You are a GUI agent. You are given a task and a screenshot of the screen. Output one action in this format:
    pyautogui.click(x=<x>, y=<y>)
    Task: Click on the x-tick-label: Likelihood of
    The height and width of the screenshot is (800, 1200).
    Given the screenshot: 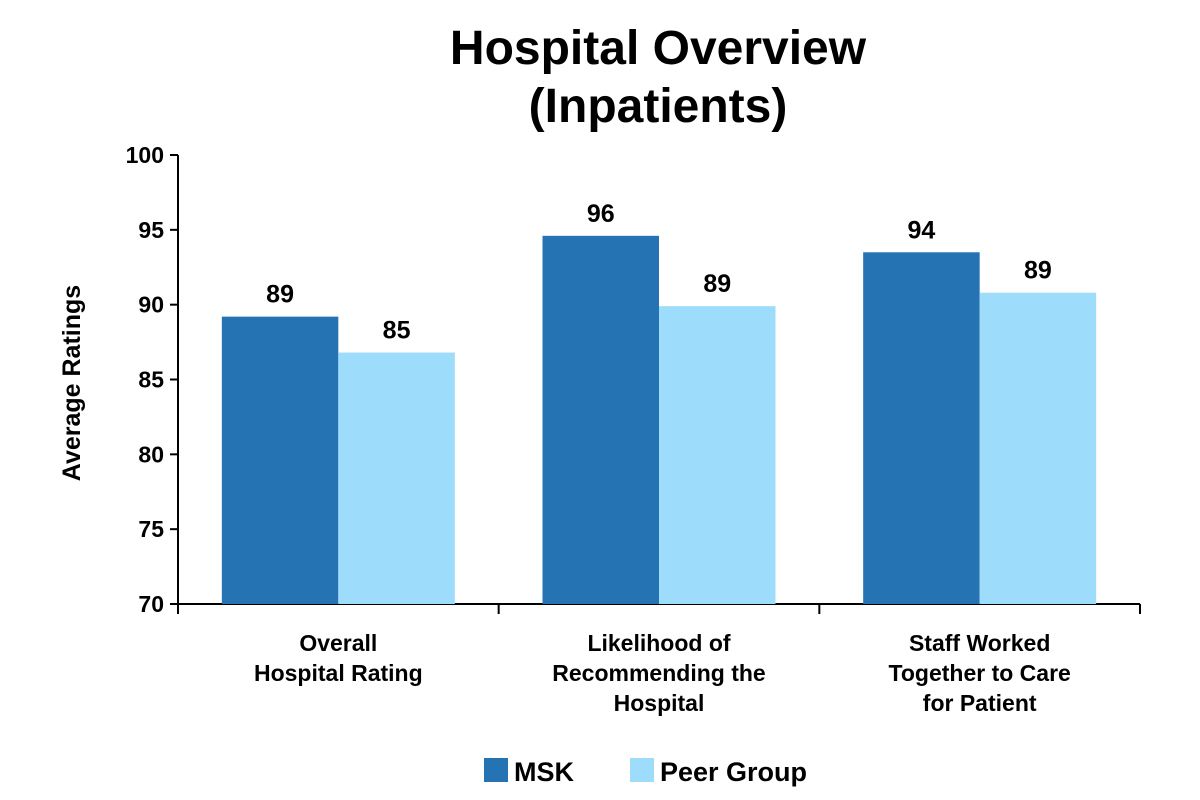 What is the action you would take?
    pyautogui.click(x=658, y=643)
    